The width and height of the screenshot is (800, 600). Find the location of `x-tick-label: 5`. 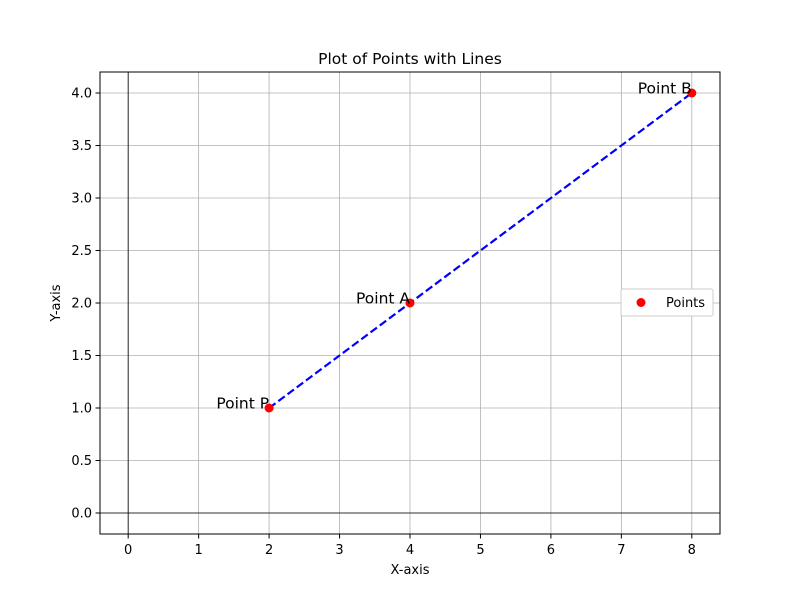

x-tick-label: 5 is located at coordinates (480, 550).